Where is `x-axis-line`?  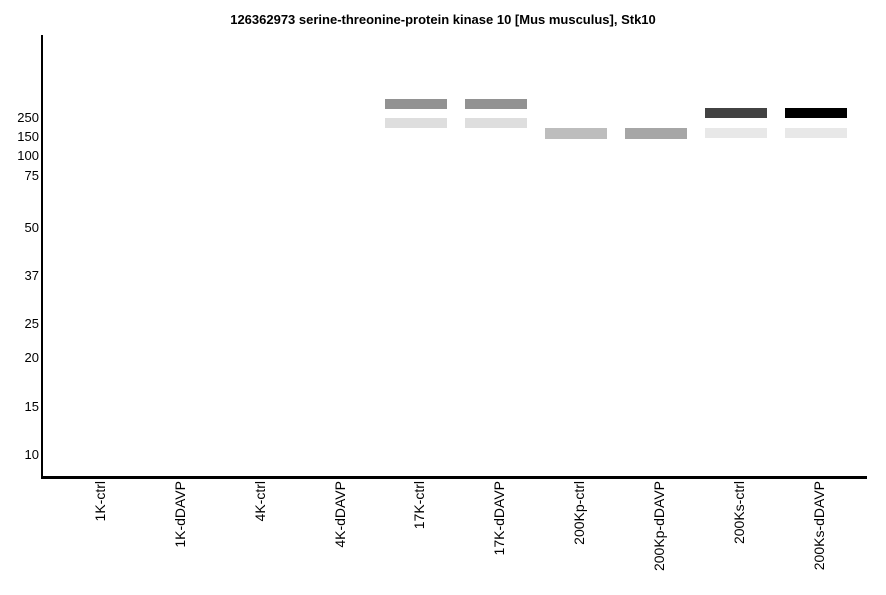 x-axis-line is located at coordinates (454, 477).